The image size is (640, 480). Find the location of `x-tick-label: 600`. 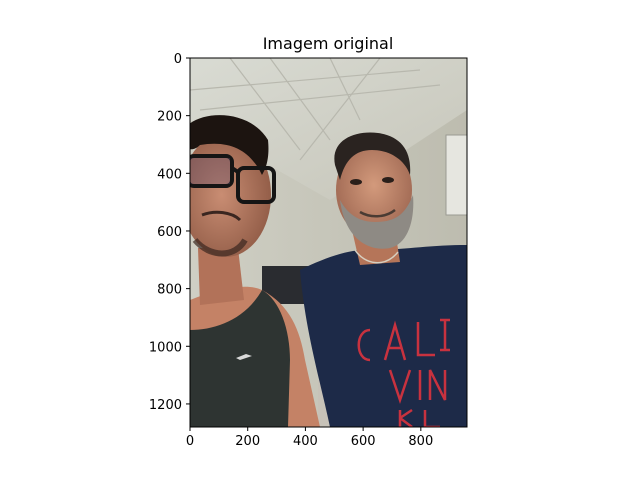

x-tick-label: 600 is located at coordinates (363, 441).